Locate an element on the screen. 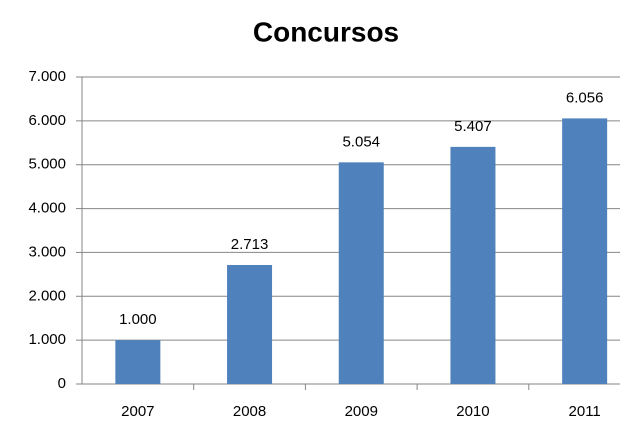 The image size is (633, 428). y-tick-label: 1.000 is located at coordinates (47, 339).